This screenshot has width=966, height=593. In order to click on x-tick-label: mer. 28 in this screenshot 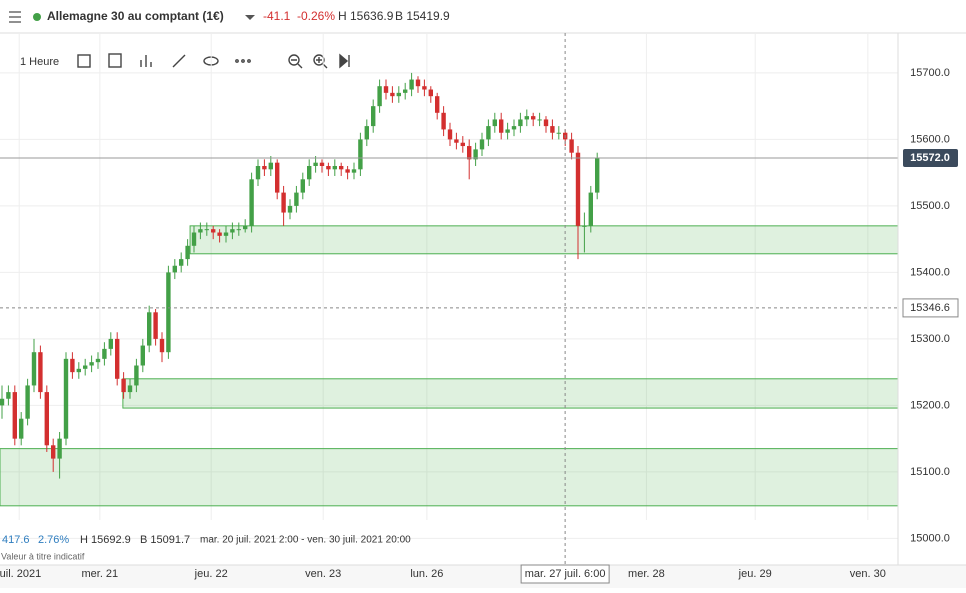, I will do `click(646, 574)`.